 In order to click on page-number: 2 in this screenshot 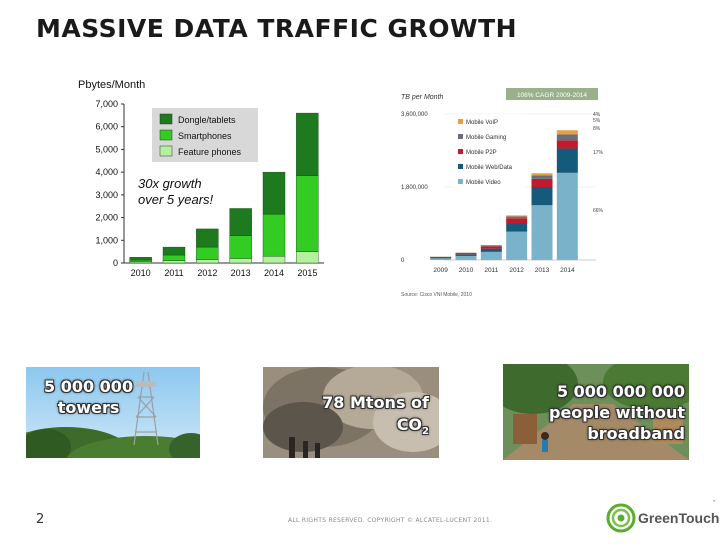, I will do `click(40, 519)`.